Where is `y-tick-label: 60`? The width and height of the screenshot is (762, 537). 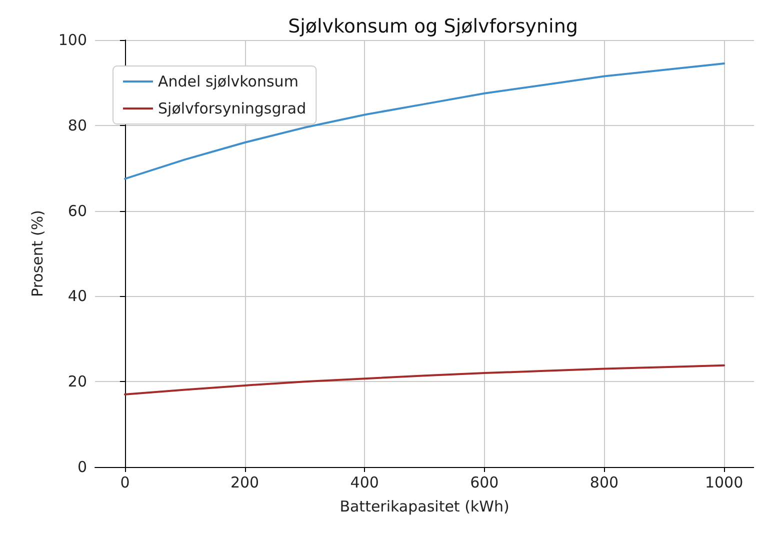 y-tick-label: 60 is located at coordinates (77, 211).